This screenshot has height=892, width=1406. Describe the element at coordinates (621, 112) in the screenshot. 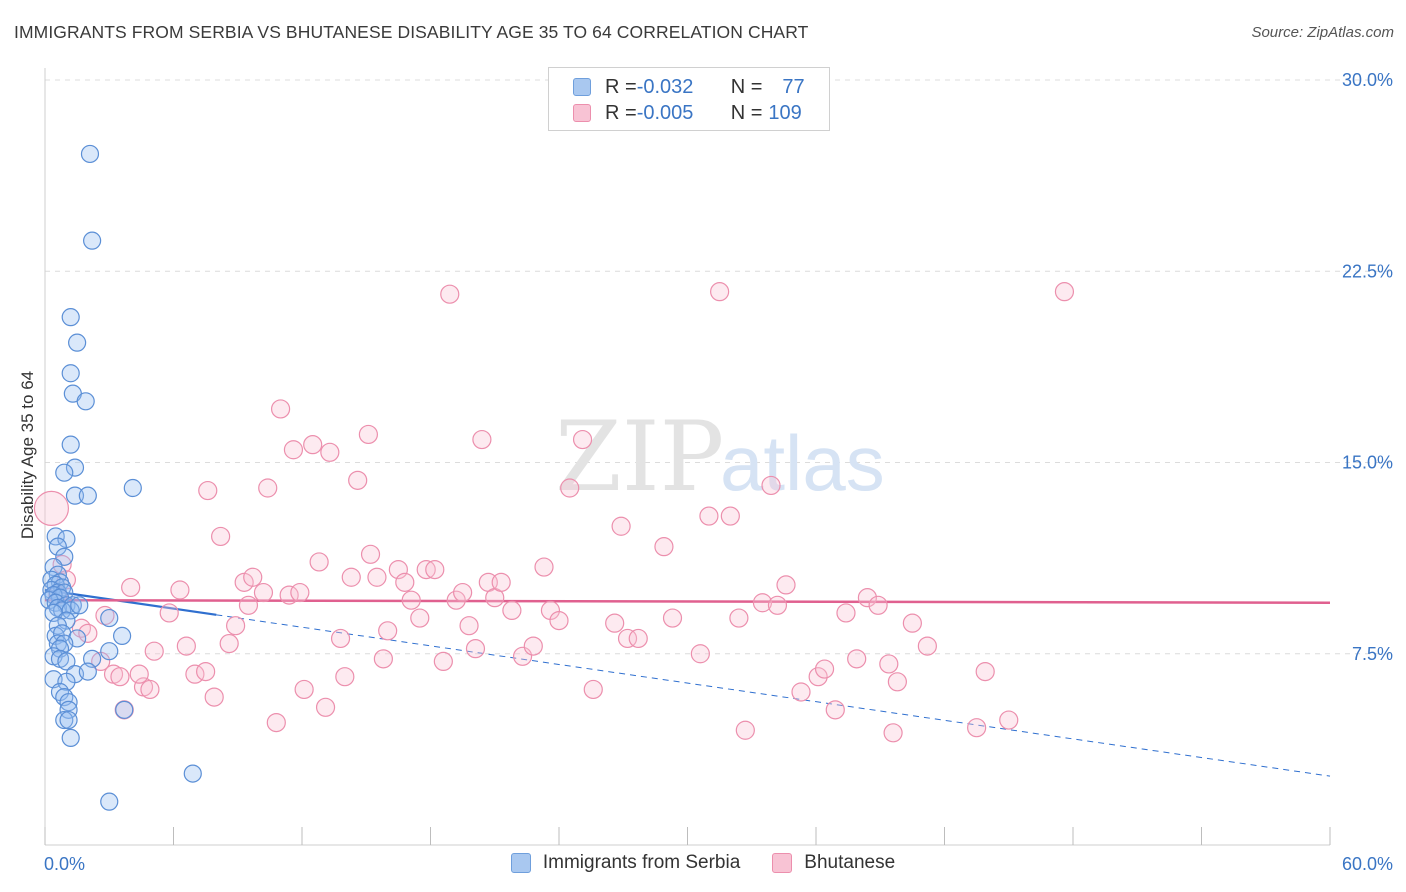

I see `legend-r-label: R =` at that location.